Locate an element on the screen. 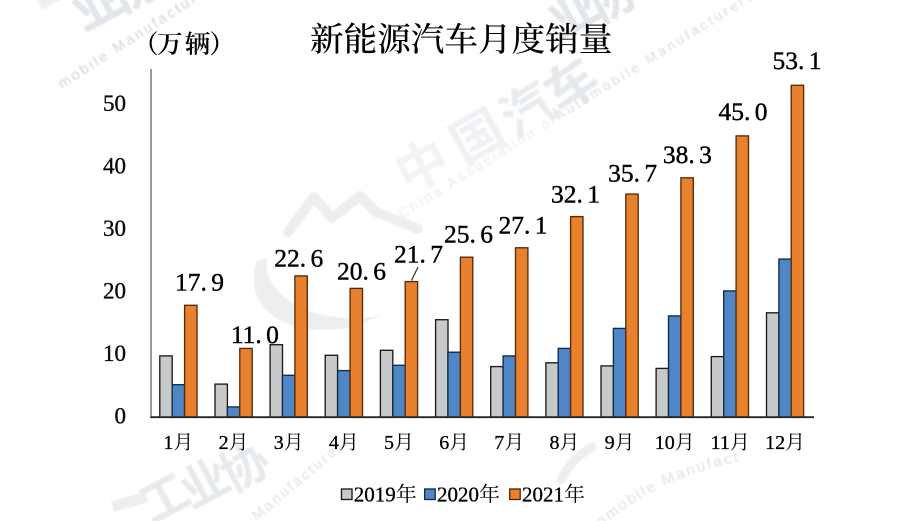 The height and width of the screenshot is (521, 900). svg-text: 0 is located at coordinates (121, 416).